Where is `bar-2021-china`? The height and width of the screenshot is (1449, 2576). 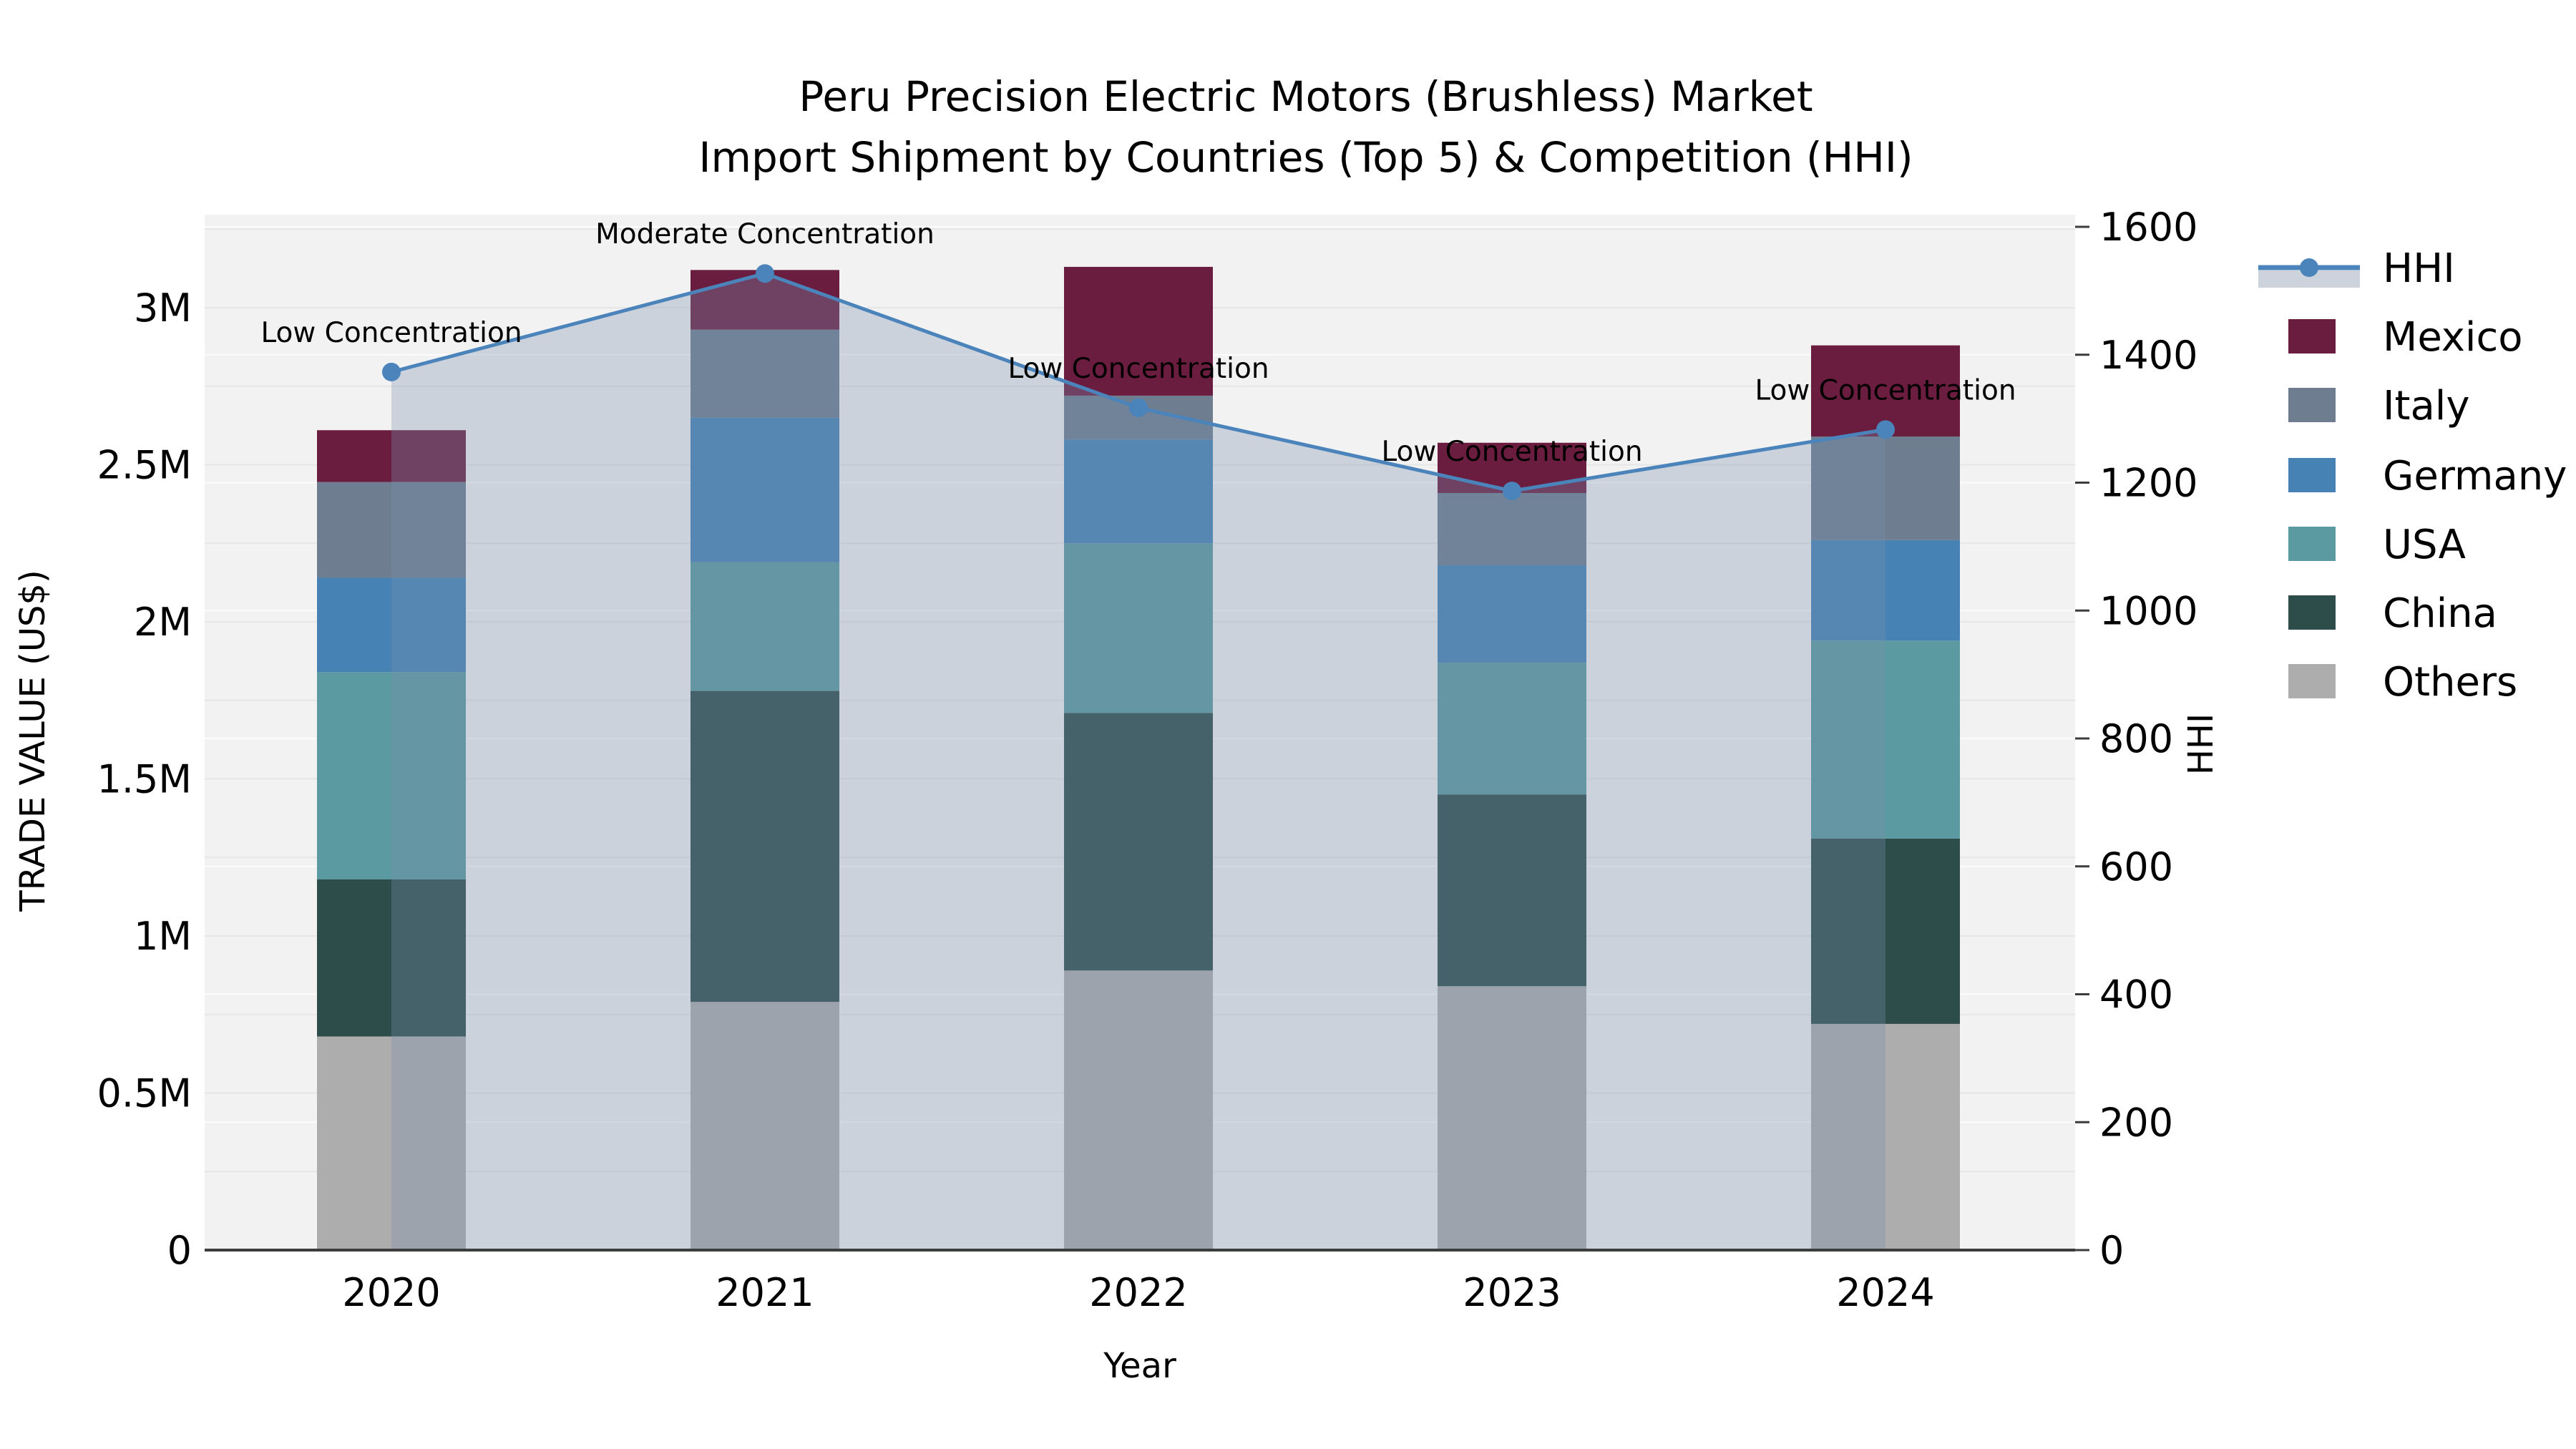 bar-2021-china is located at coordinates (765, 846).